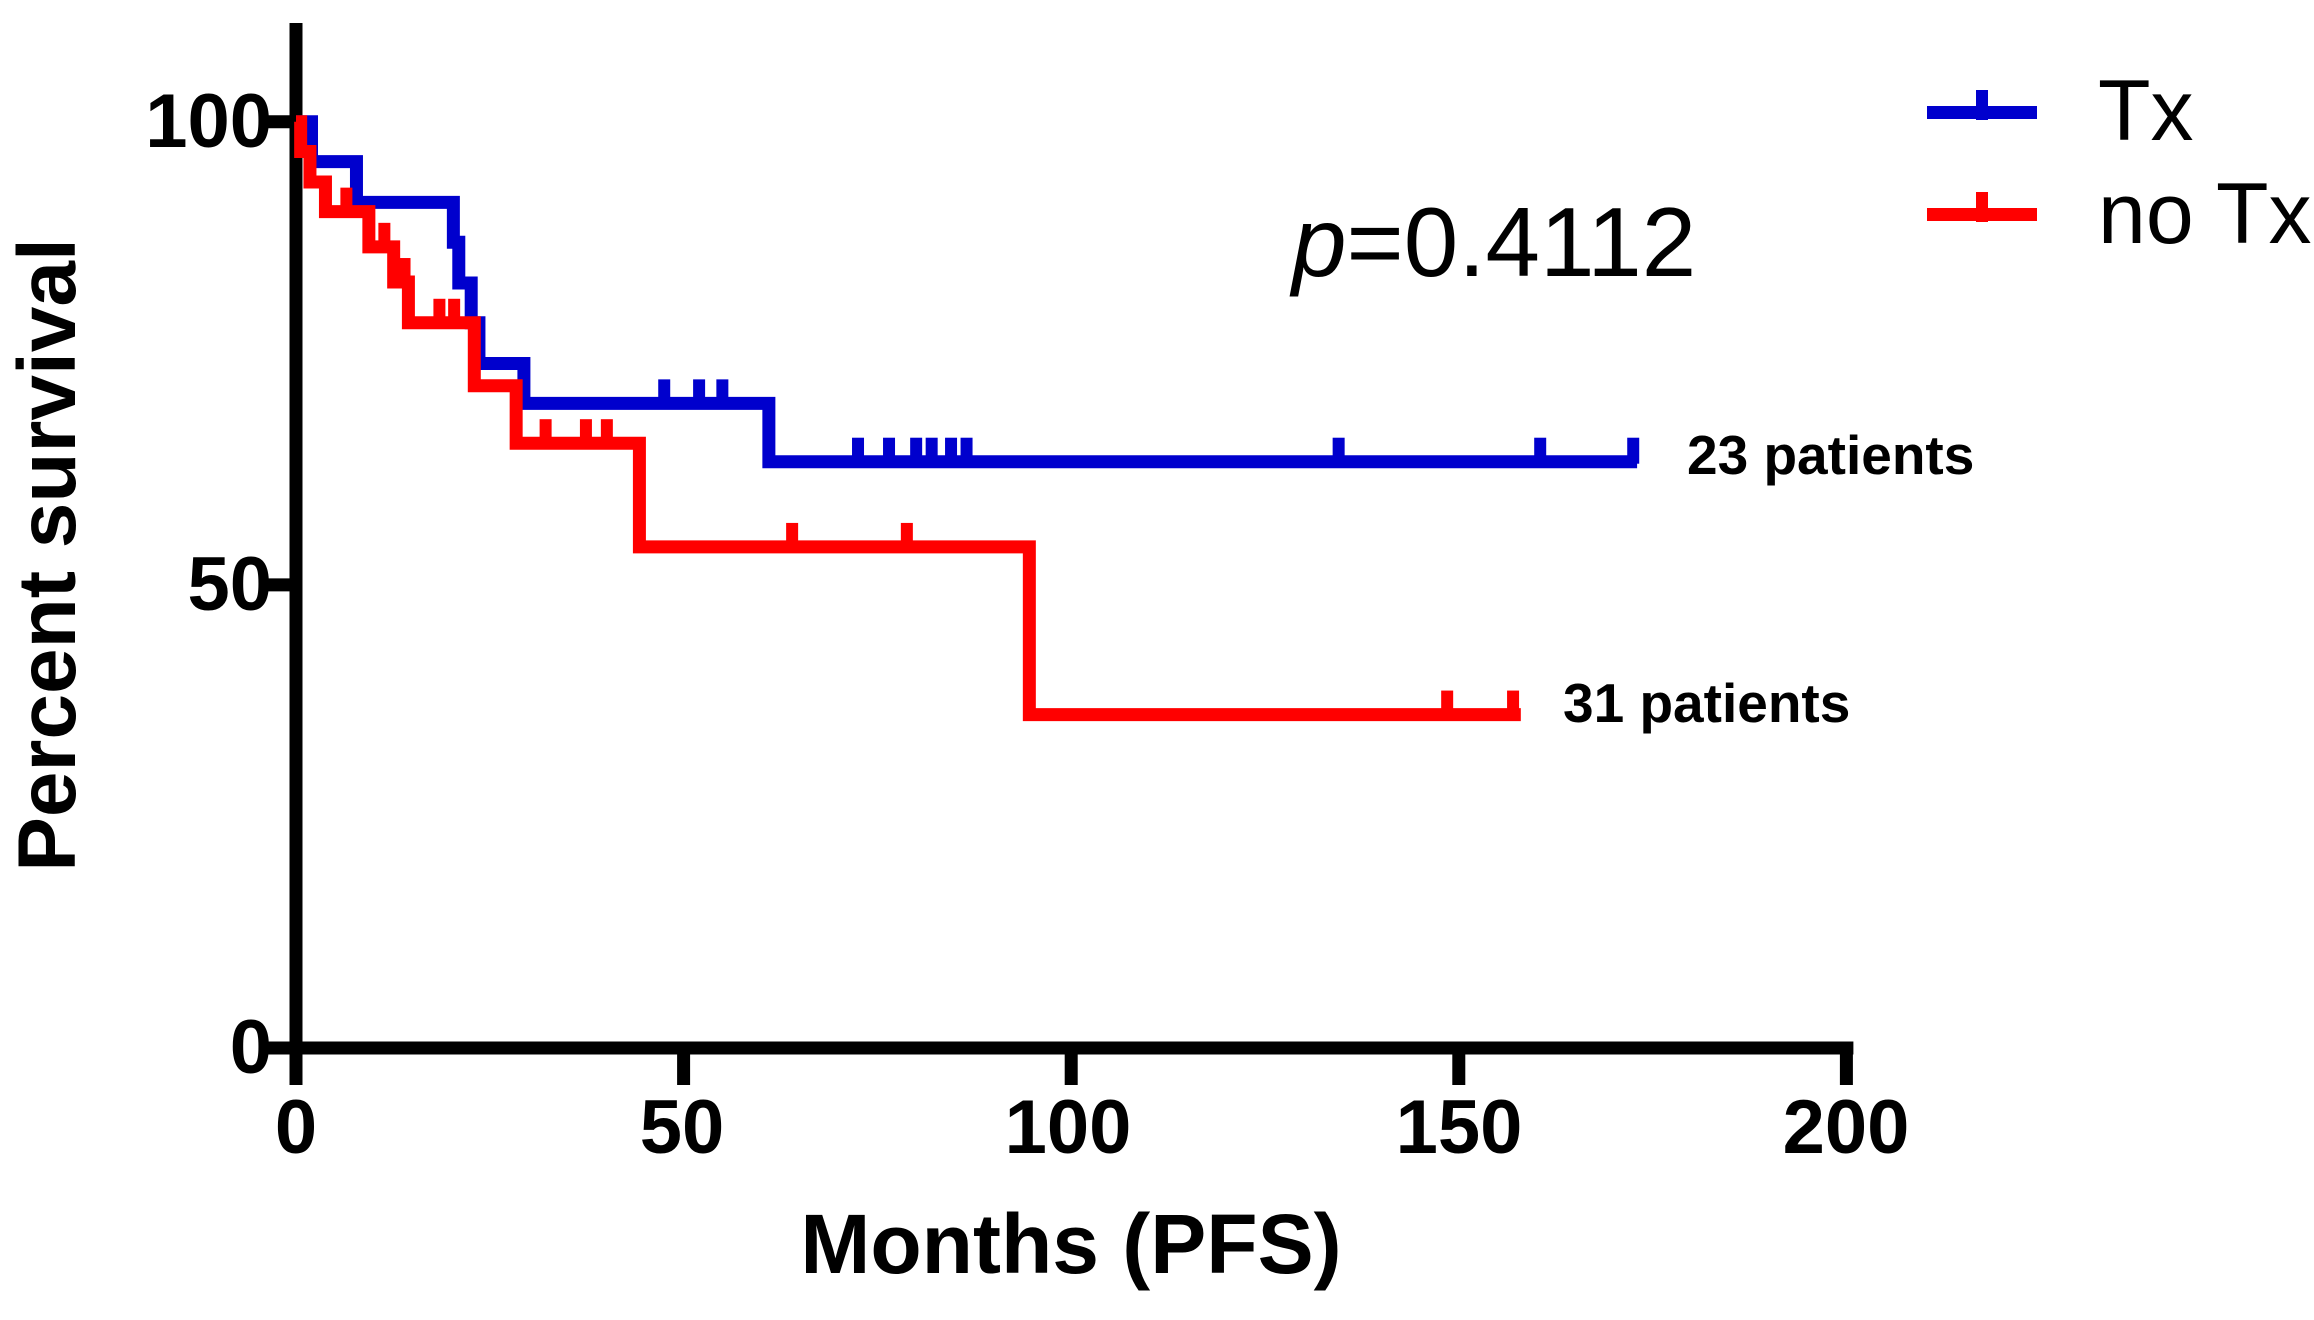 The width and height of the screenshot is (2314, 1320). Describe the element at coordinates (296, 1127) in the screenshot. I see `x-tick-label-0: 0` at that location.